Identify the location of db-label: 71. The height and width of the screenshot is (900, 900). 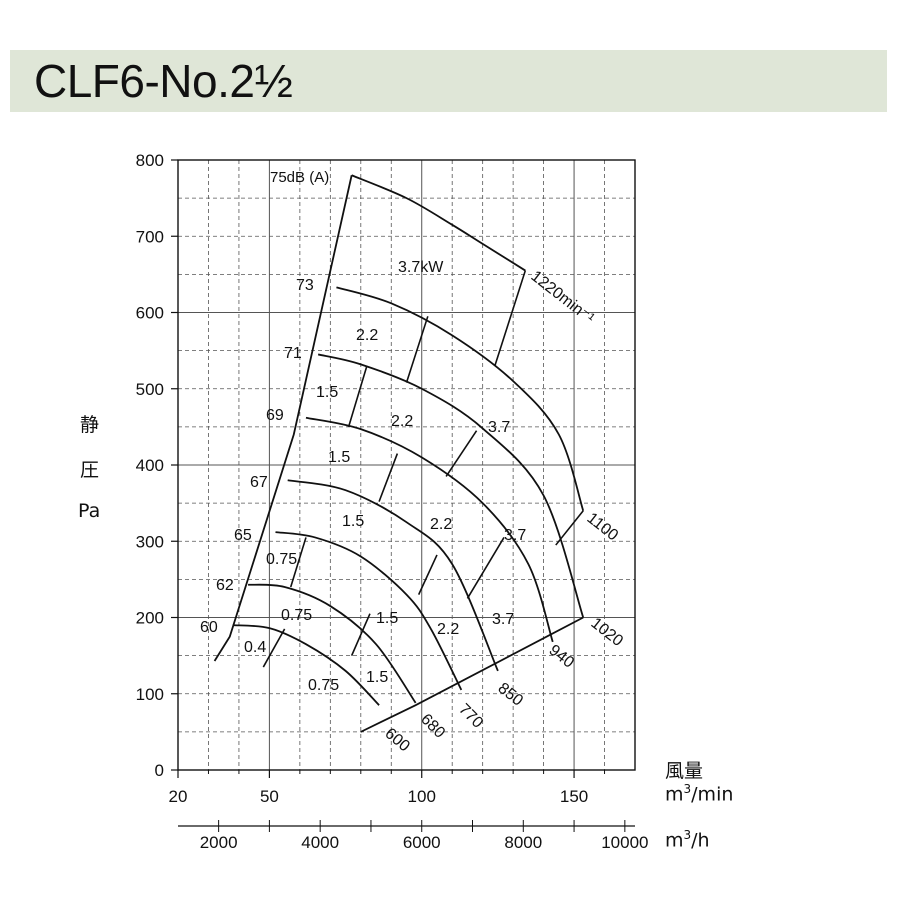
(293, 353).